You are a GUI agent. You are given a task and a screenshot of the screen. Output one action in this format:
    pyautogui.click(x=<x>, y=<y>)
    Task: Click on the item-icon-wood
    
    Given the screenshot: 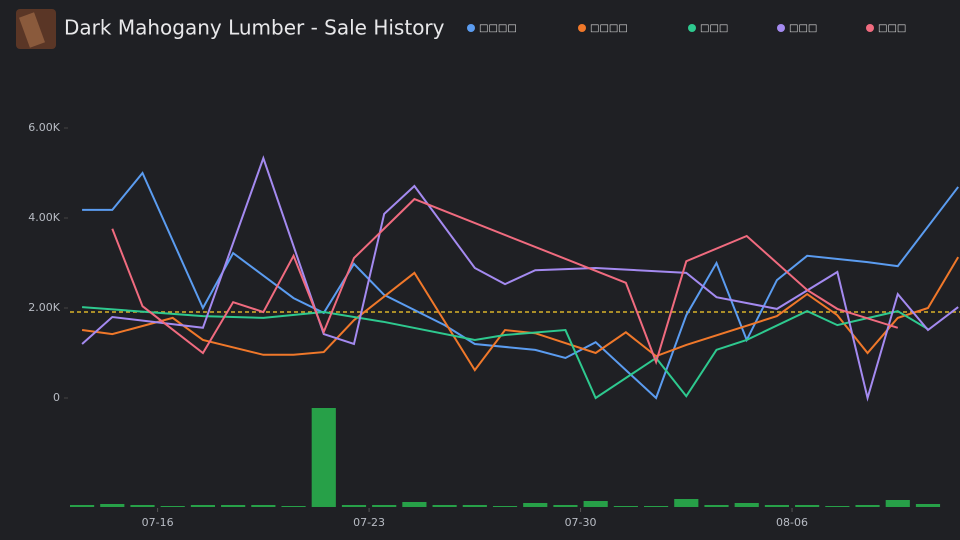 What is the action you would take?
    pyautogui.click(x=32, y=30)
    